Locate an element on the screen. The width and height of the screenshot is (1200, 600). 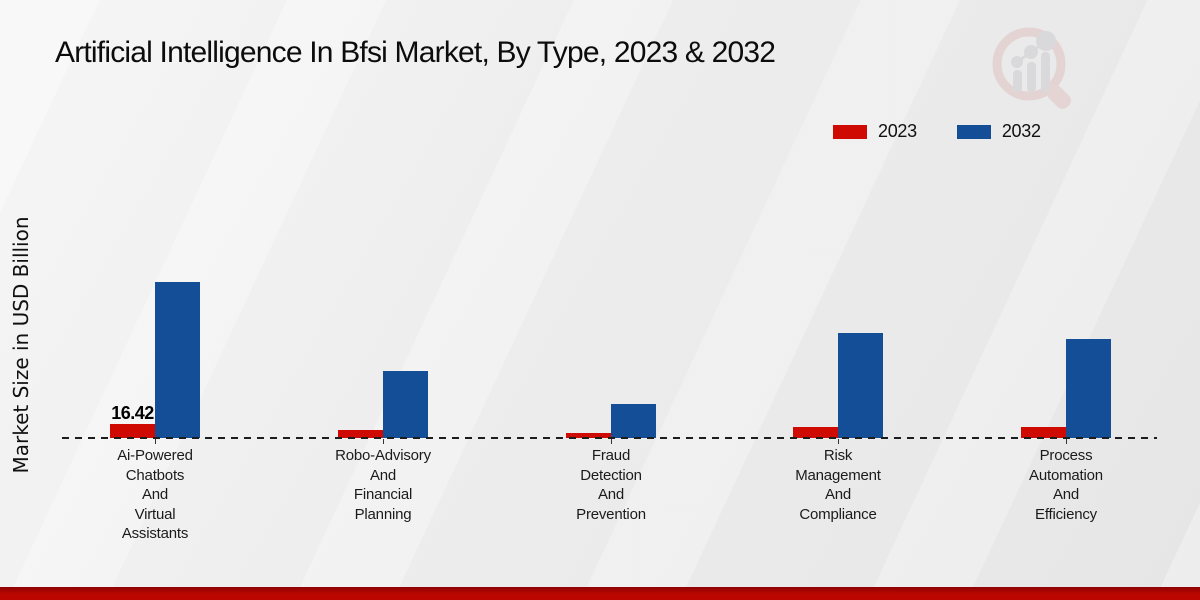
legend: 2023 2032 is located at coordinates (937, 131).